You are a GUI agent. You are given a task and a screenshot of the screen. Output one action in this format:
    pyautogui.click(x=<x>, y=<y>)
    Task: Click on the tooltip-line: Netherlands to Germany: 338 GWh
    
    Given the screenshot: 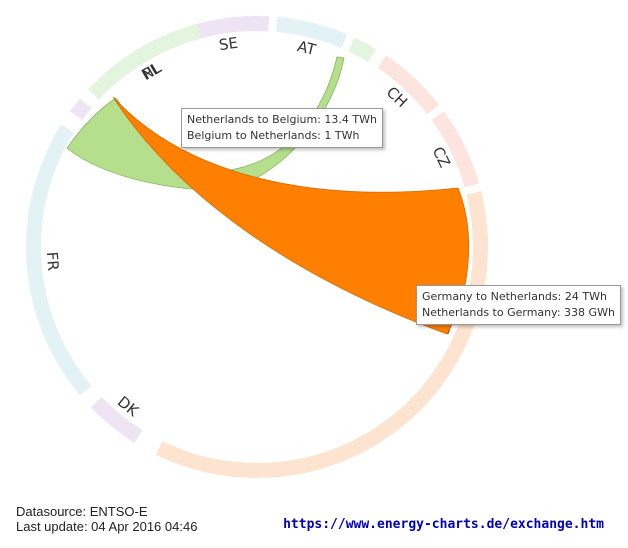 What is the action you would take?
    pyautogui.click(x=518, y=312)
    